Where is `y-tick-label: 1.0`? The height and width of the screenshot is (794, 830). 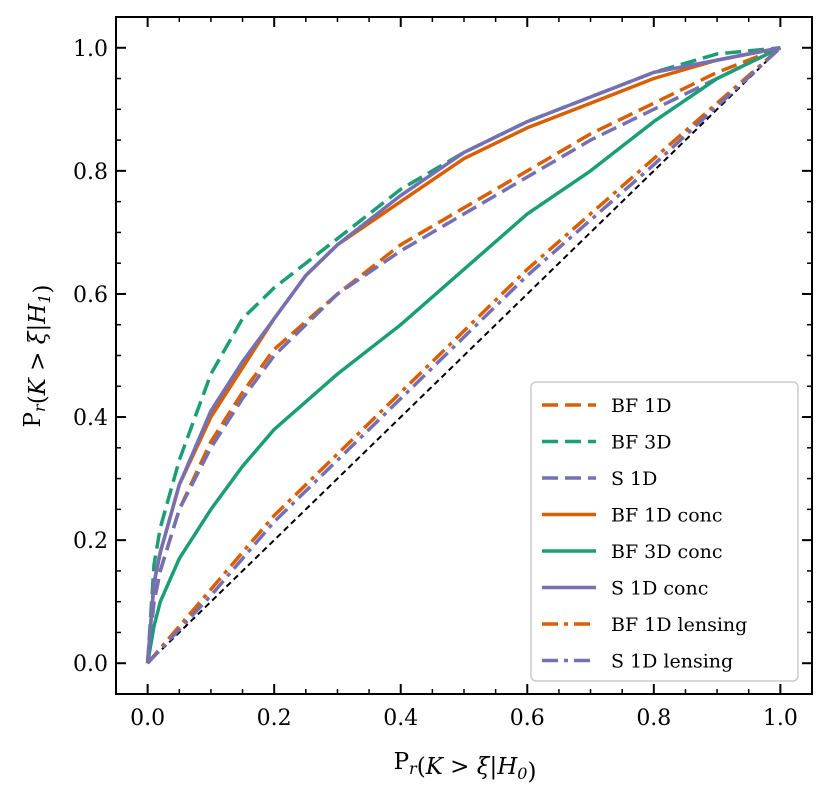
y-tick-label: 1.0 is located at coordinates (90, 49).